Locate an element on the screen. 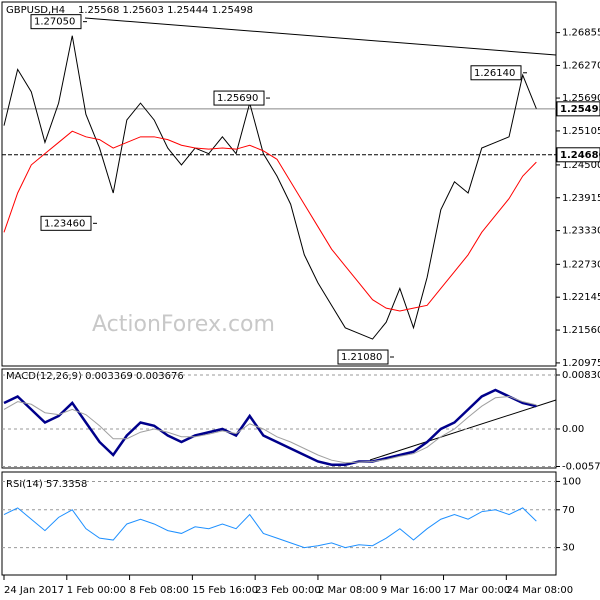  macd-title: MACD(12,26,9) 0.003369 0.003676 is located at coordinates (95, 376).